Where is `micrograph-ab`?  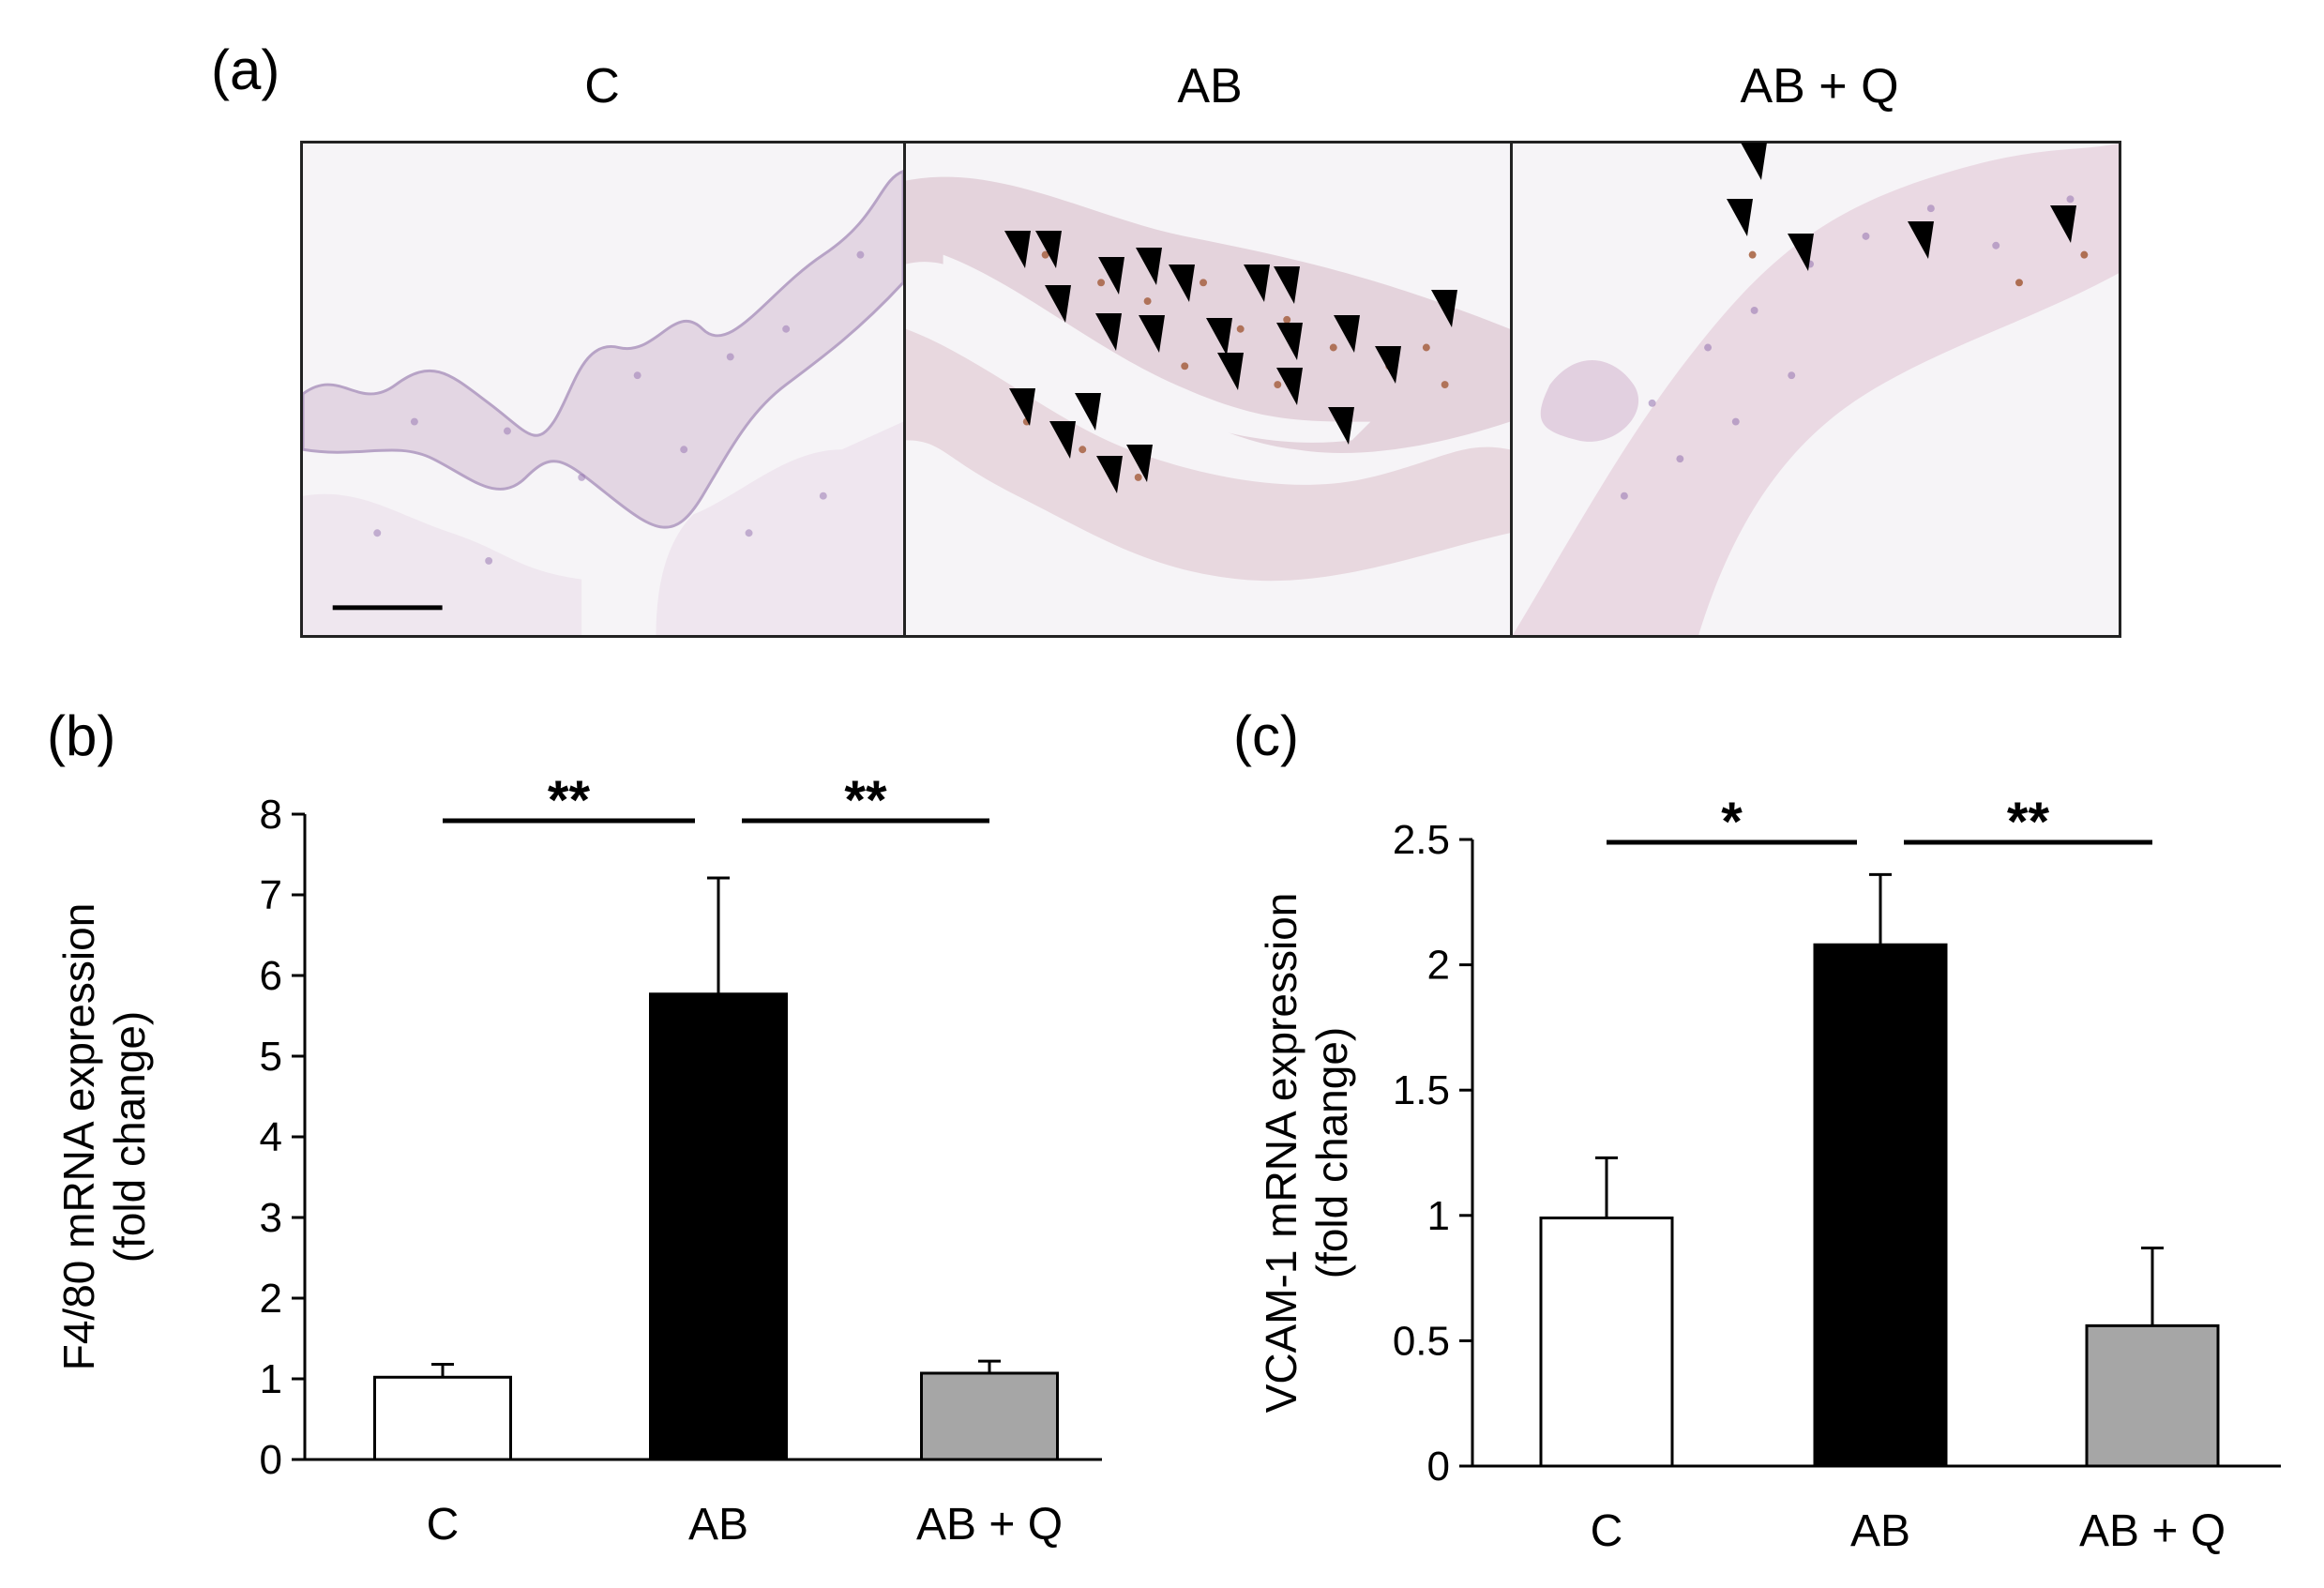 micrograph-ab is located at coordinates (1208, 389).